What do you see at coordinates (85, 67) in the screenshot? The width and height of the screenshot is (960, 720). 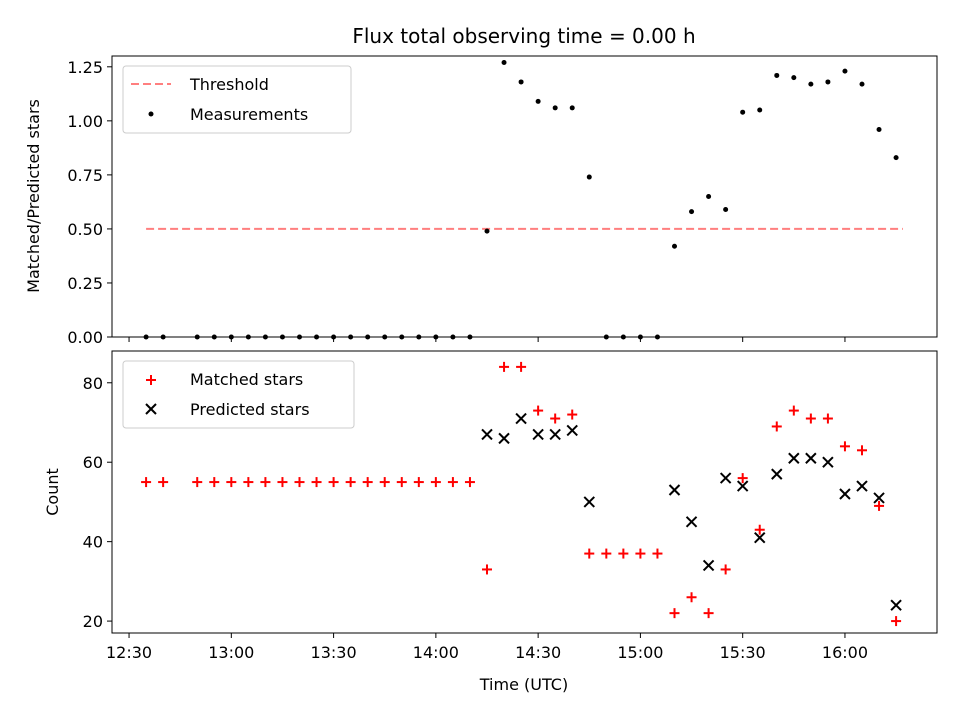 I see `top-y-tick-label: 1.25` at bounding box center [85, 67].